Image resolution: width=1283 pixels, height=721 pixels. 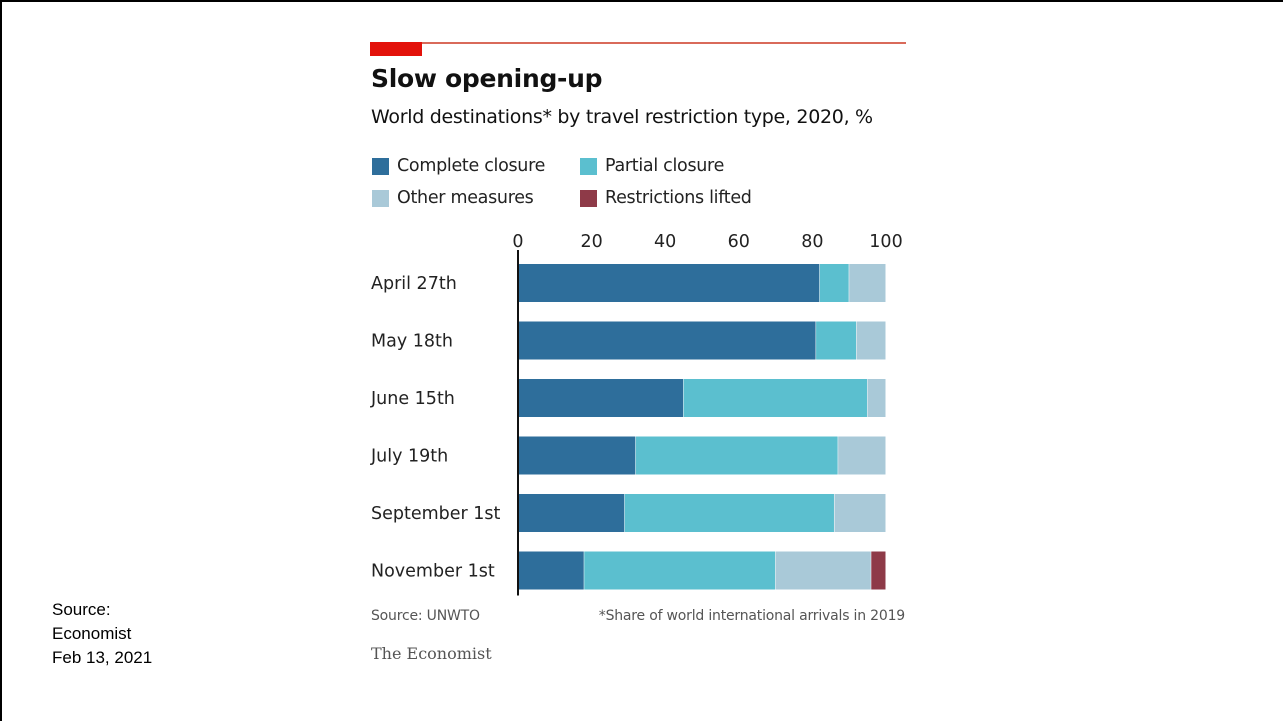 What do you see at coordinates (92, 633) in the screenshot?
I see `slide-source-line-2: Economist` at bounding box center [92, 633].